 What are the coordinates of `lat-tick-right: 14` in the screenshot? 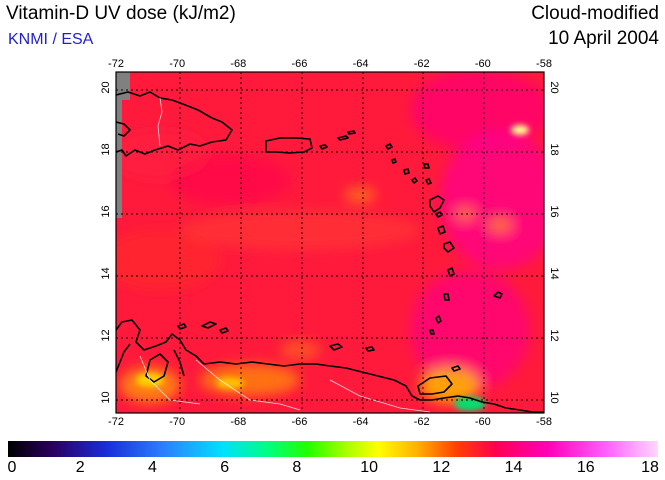 It's located at (554, 273).